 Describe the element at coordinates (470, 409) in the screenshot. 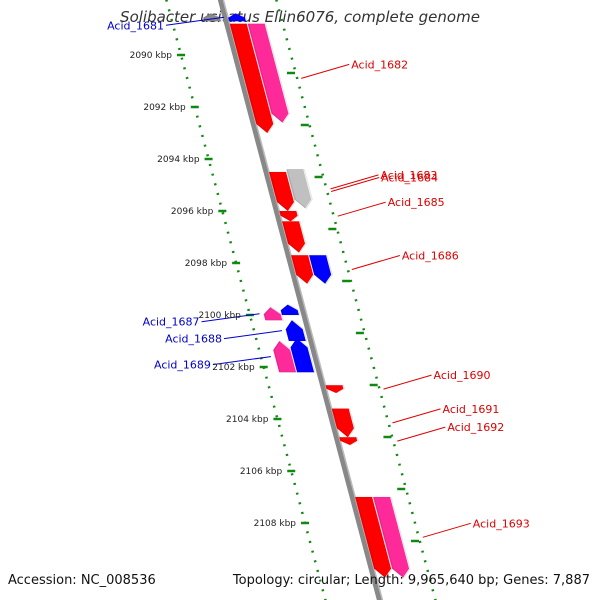

I see `gene-label: Acid_1691` at that location.